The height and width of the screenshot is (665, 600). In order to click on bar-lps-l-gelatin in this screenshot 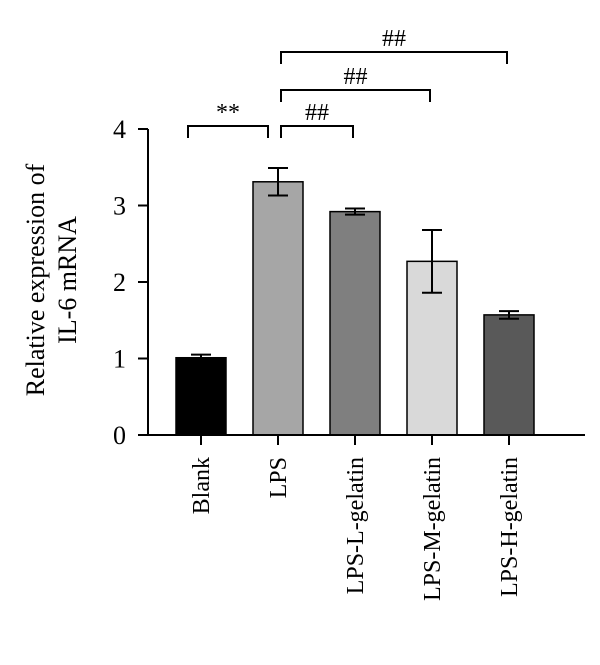, I will do `click(355, 323)`.